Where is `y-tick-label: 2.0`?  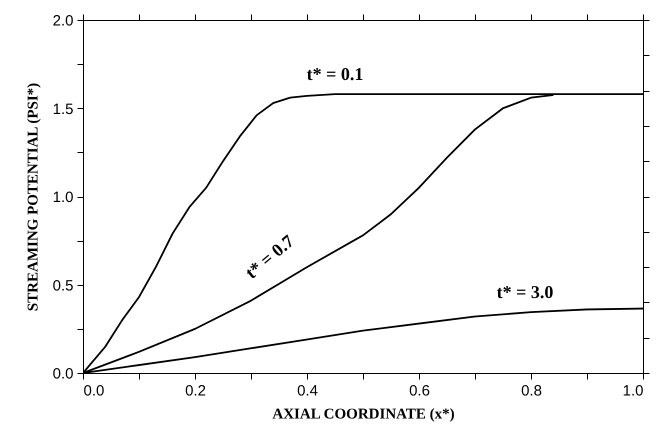
y-tick-label: 2.0 is located at coordinates (63, 21).